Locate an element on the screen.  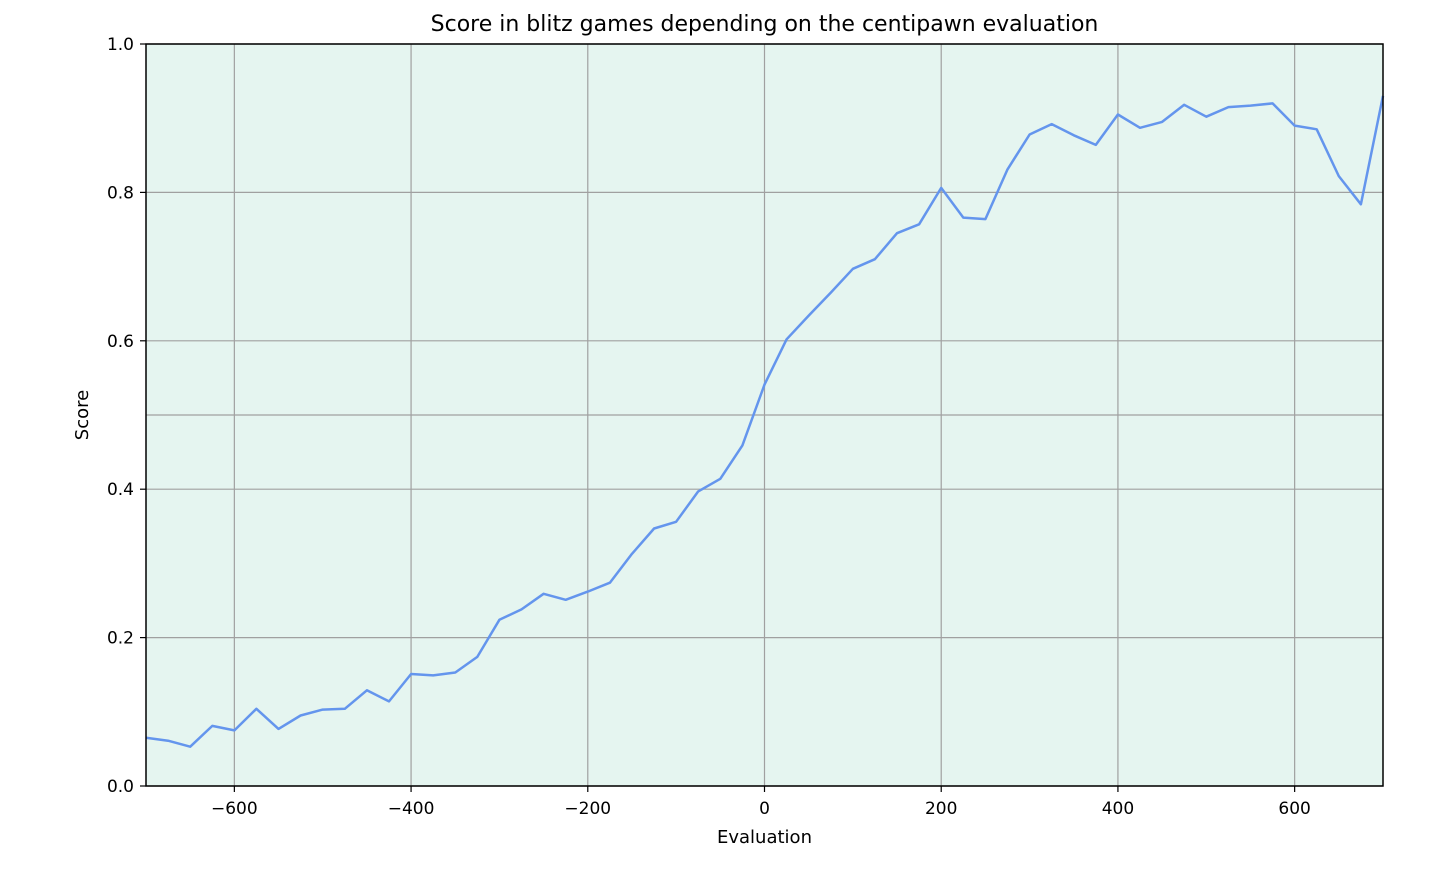
x-tick-label: −200 is located at coordinates (587, 809).